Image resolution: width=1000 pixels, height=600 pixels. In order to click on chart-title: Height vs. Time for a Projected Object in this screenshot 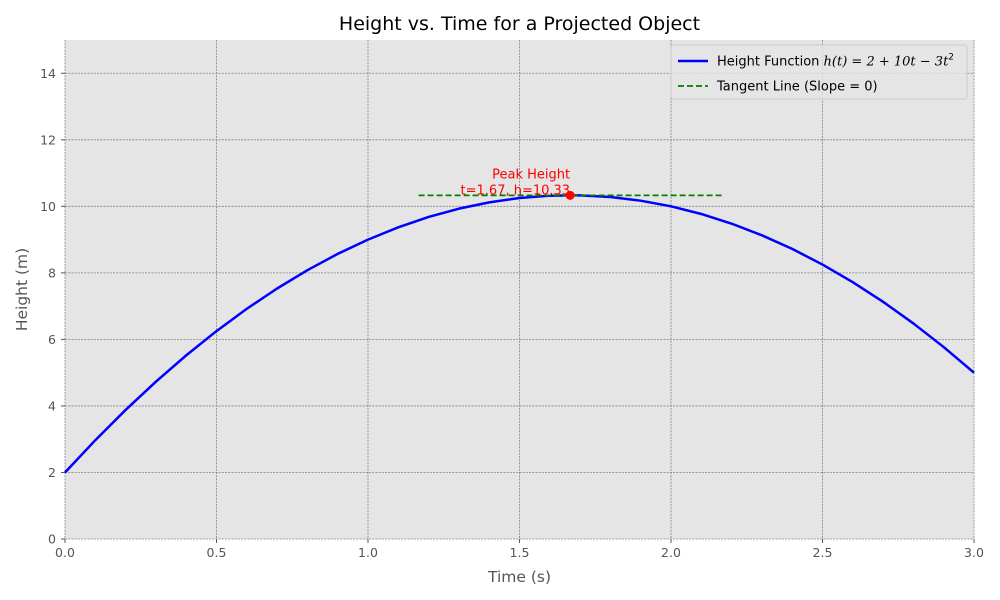, I will do `click(519, 24)`.